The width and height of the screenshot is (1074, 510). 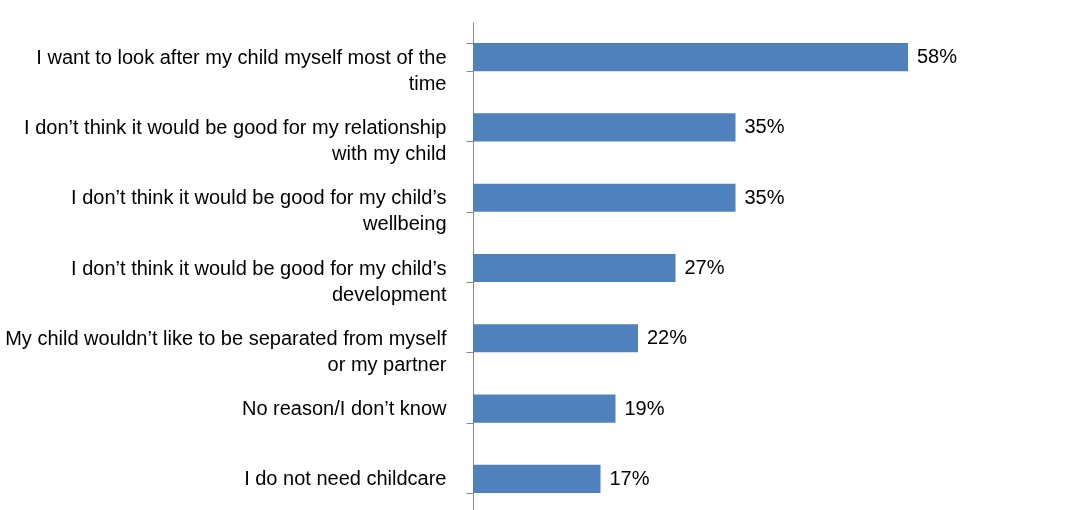 What do you see at coordinates (226, 350) in the screenshot?
I see `y-tick-label: My child wouldn’t like to be separated from myself or my partner` at bounding box center [226, 350].